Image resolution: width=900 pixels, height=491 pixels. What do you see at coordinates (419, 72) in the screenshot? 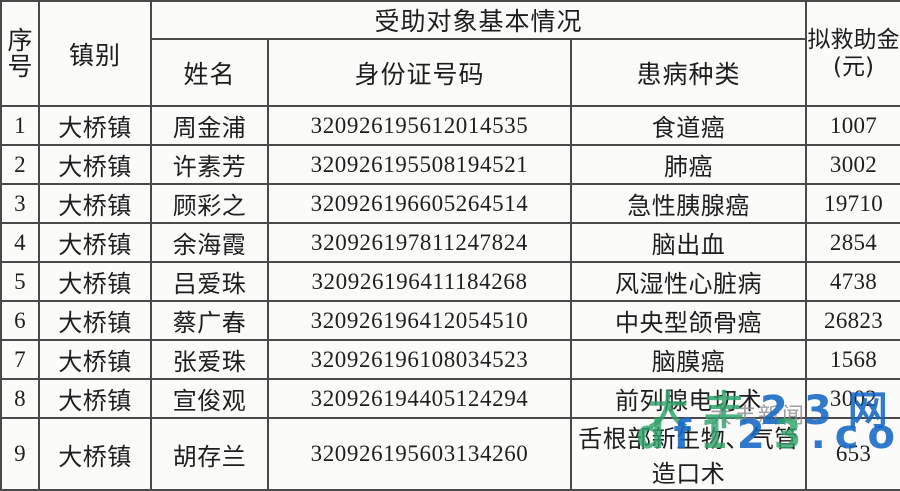
I see `column-header-id-number: 身份证号码` at bounding box center [419, 72].